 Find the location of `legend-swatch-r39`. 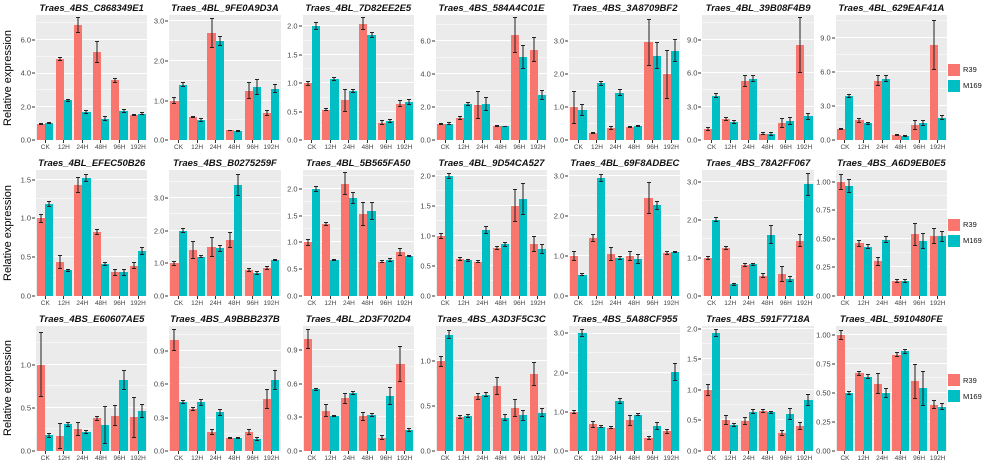

legend-swatch-r39 is located at coordinates (954, 380).